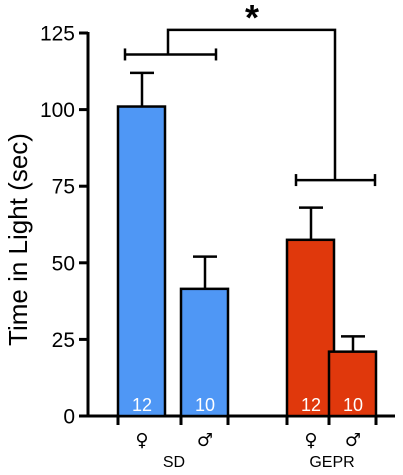  What do you see at coordinates (57, 34) in the screenshot?
I see `y-tick-label: 125` at bounding box center [57, 34].